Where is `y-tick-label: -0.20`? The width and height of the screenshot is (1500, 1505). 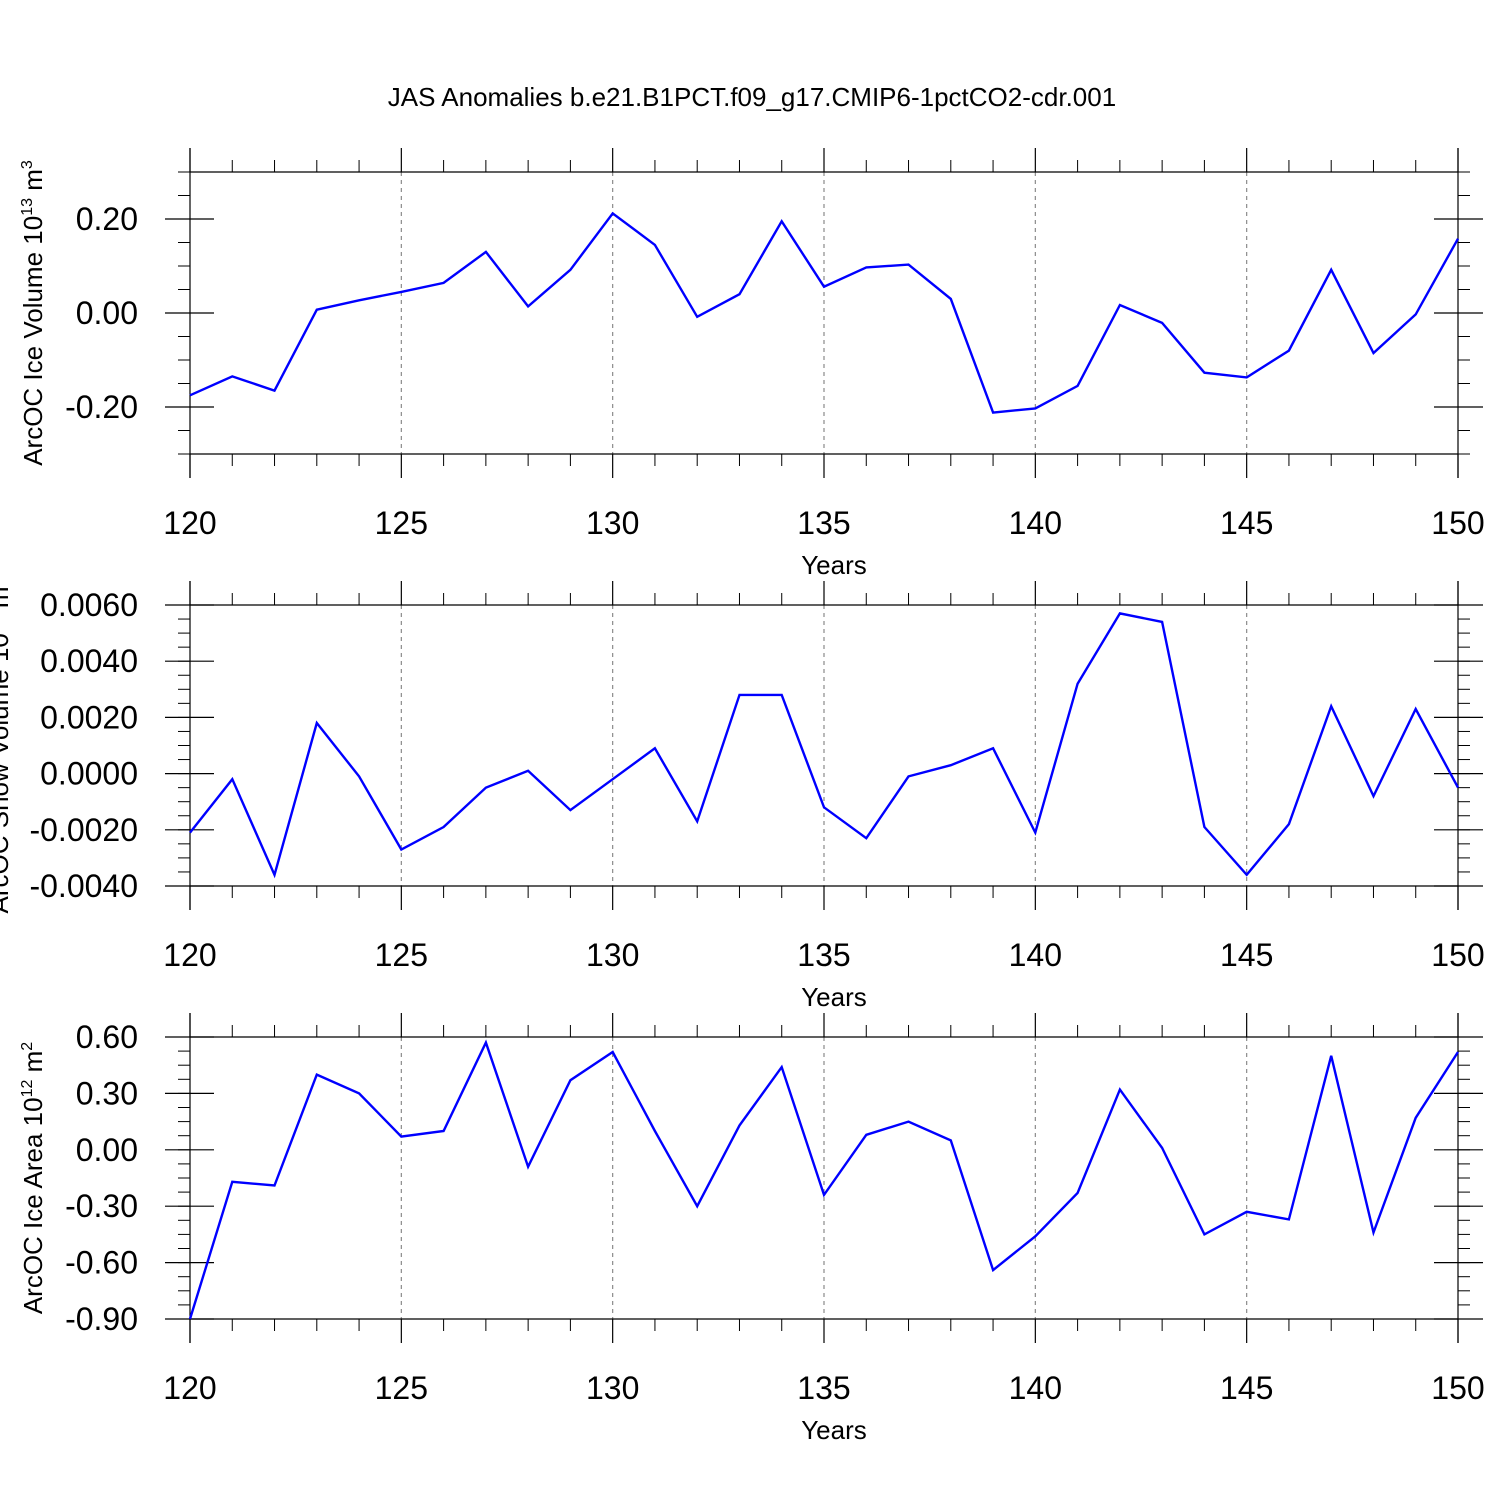 y-tick-label: -0.20 is located at coordinates (101, 407).